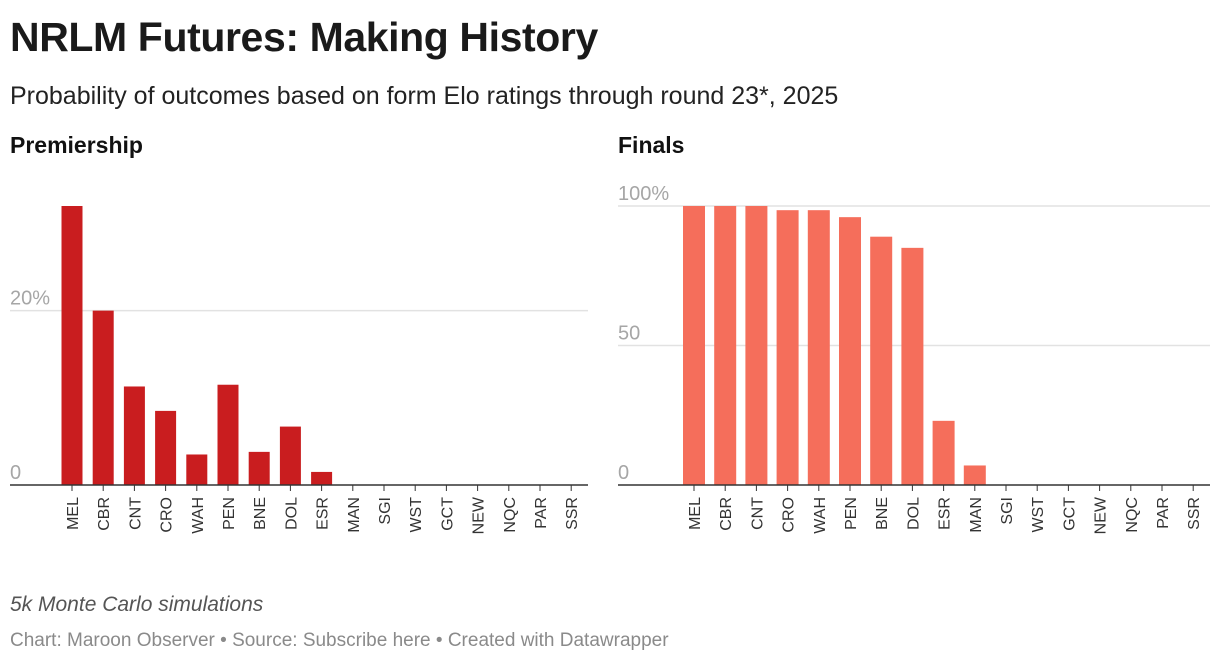 The width and height of the screenshot is (1220, 666). I want to click on premiership-category-label-dol: DOL, so click(291, 513).